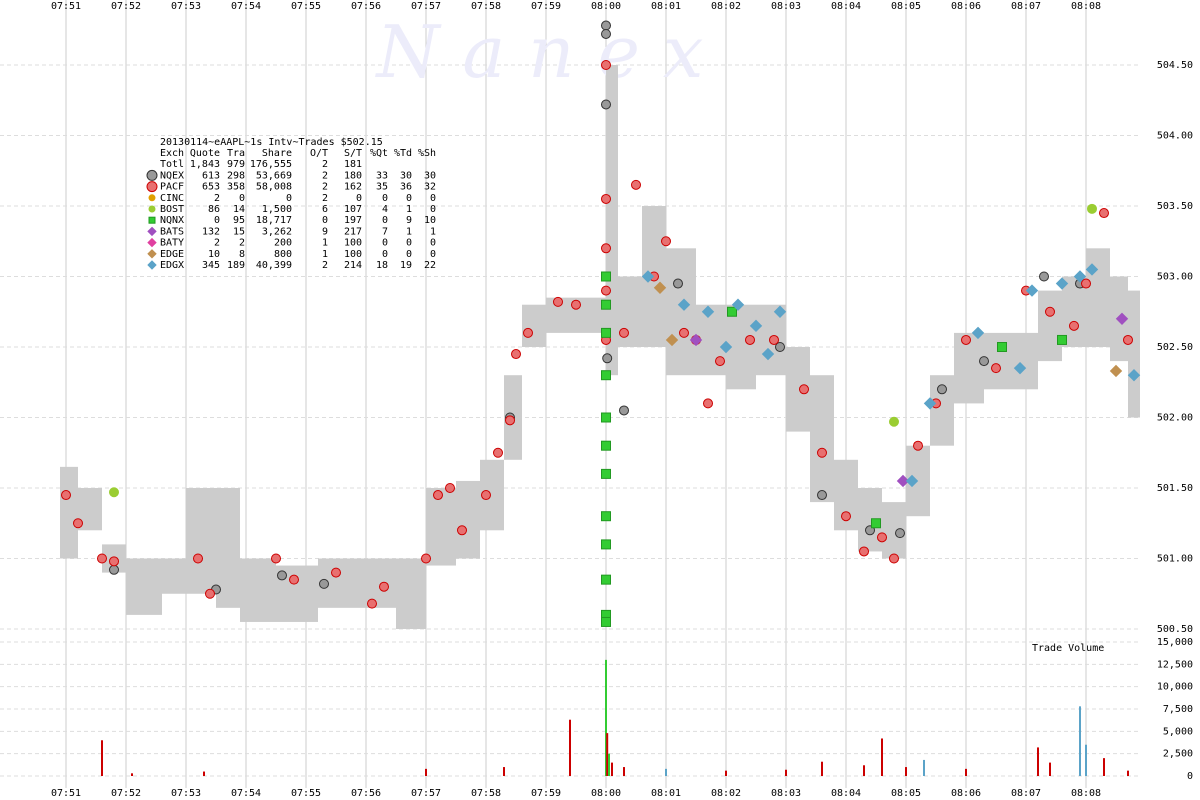 The width and height of the screenshot is (1200, 800). Describe the element at coordinates (366, 6) in the screenshot. I see `x-tick-label: 07:56` at that location.